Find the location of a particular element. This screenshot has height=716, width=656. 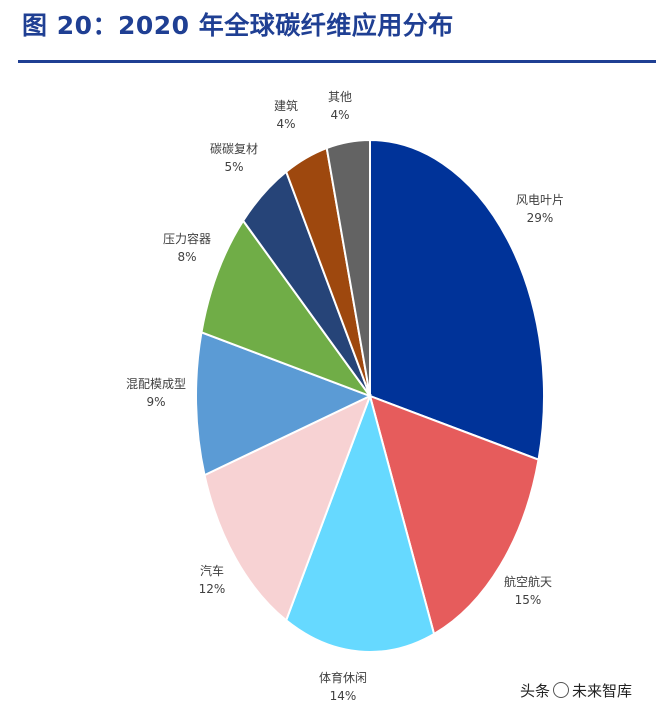

slice-value: 15% is located at coordinates (528, 600).